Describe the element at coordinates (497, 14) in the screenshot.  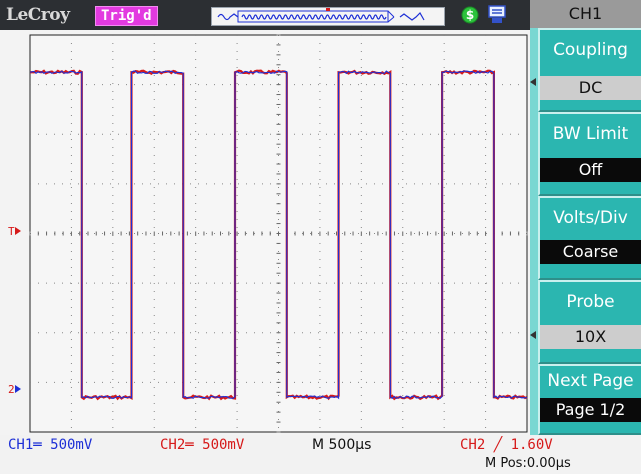
I see `usb-device-icon` at that location.